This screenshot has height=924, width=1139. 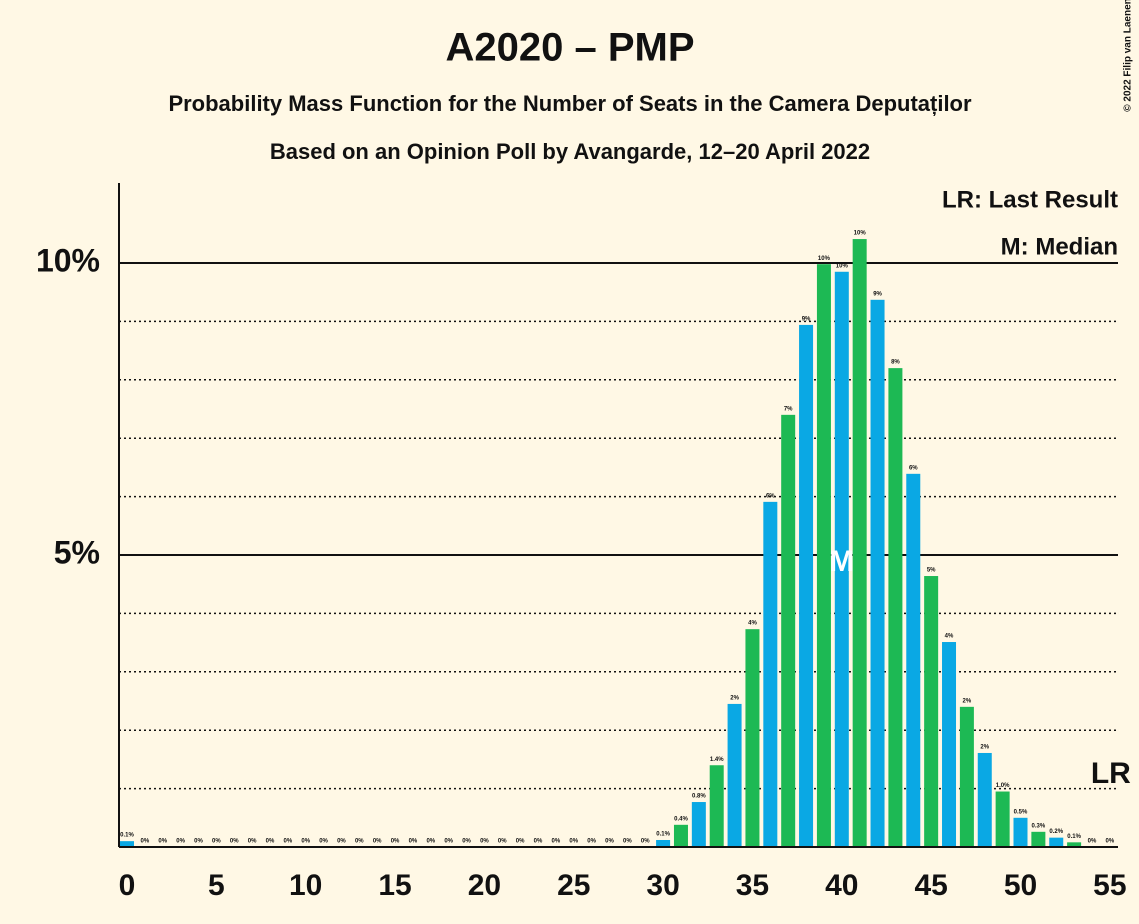 I want to click on x-tick-label: 15, so click(x=394, y=885).